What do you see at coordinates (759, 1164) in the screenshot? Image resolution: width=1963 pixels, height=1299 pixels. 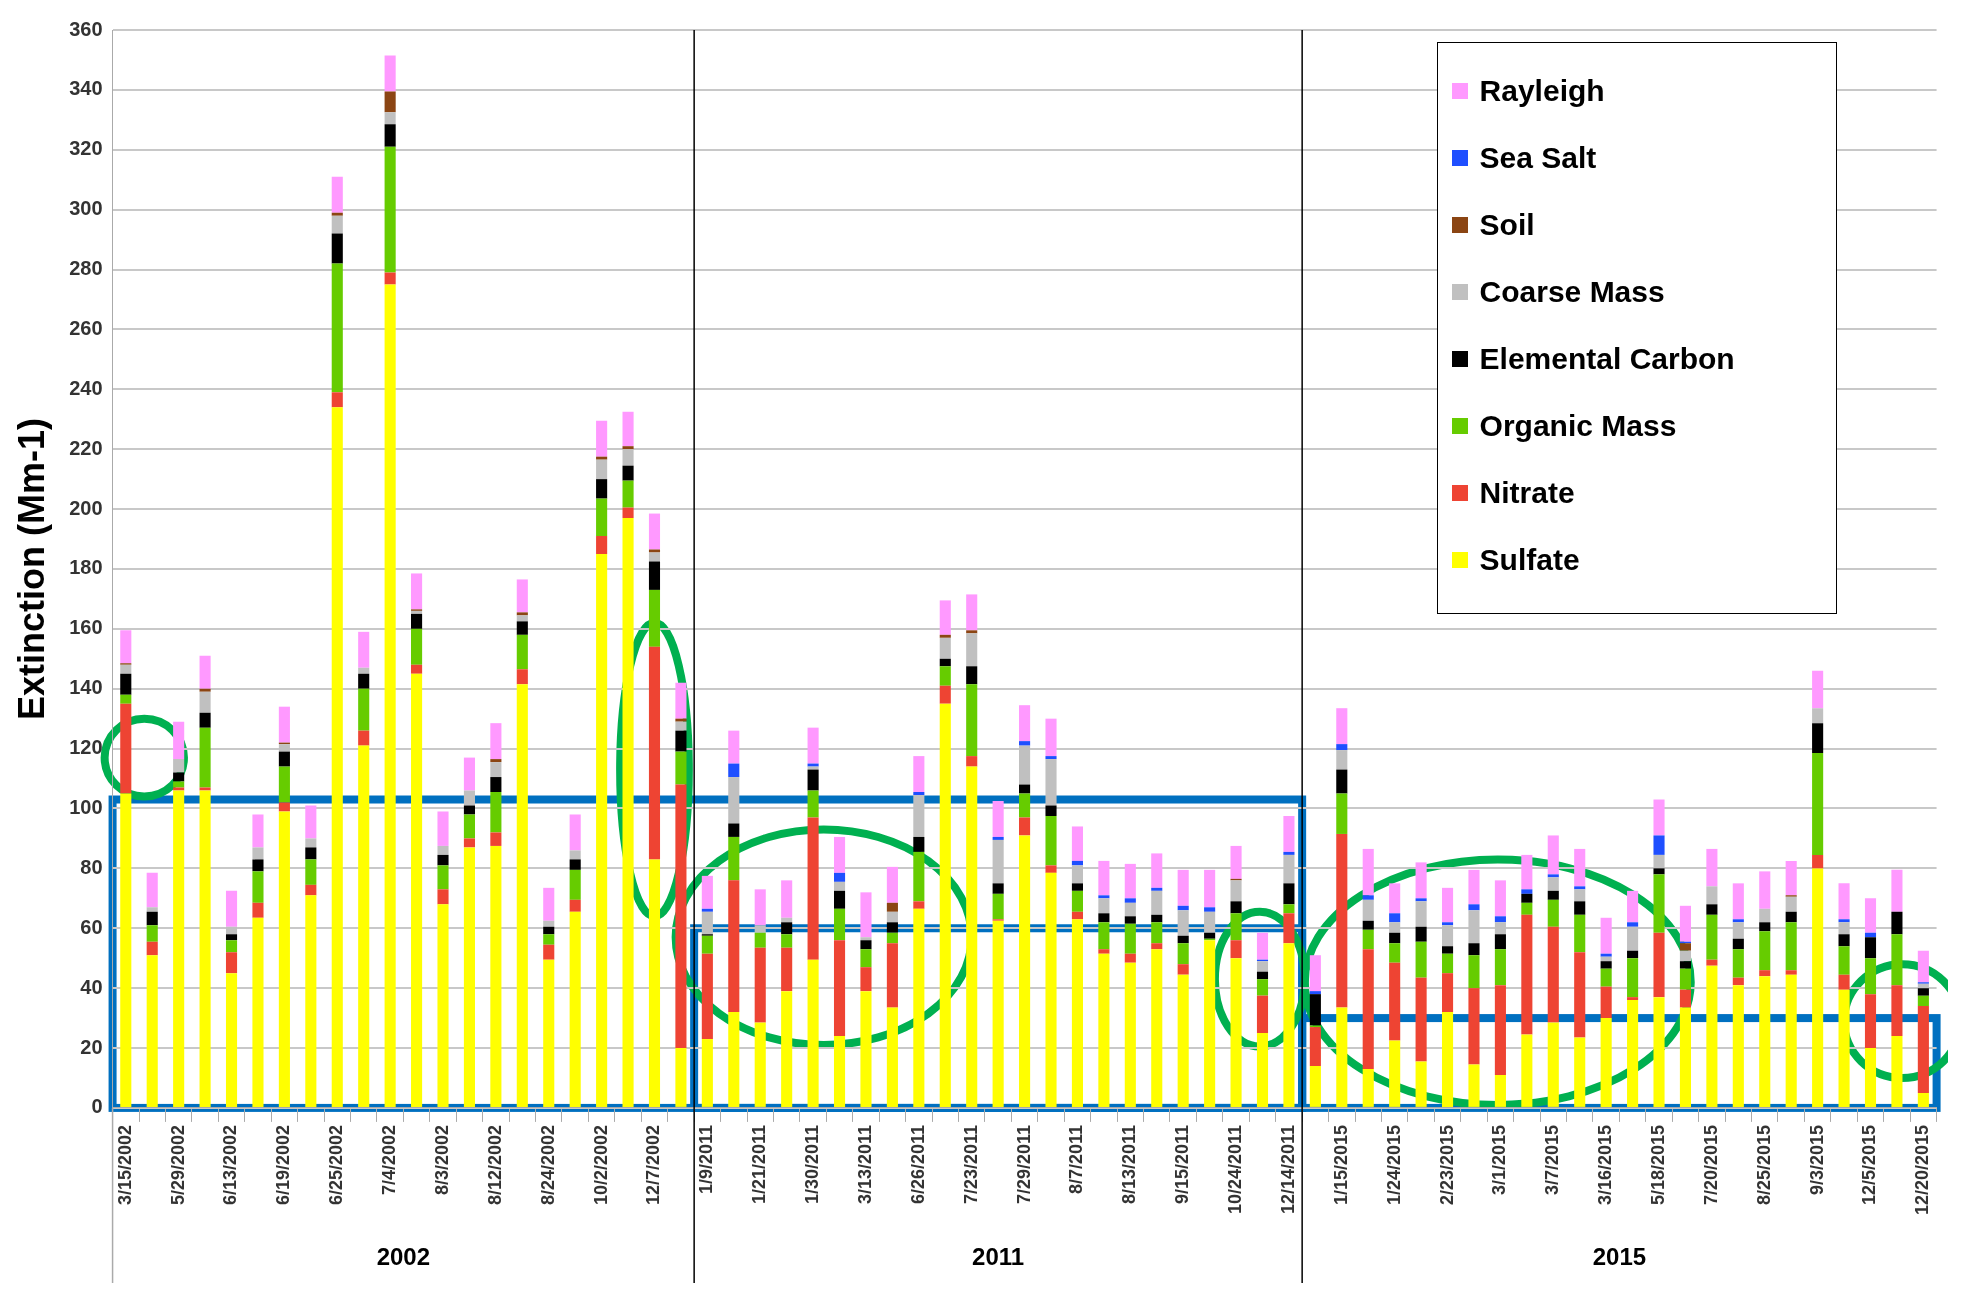 I see `x-tick-label: 1/21/2011` at bounding box center [759, 1164].